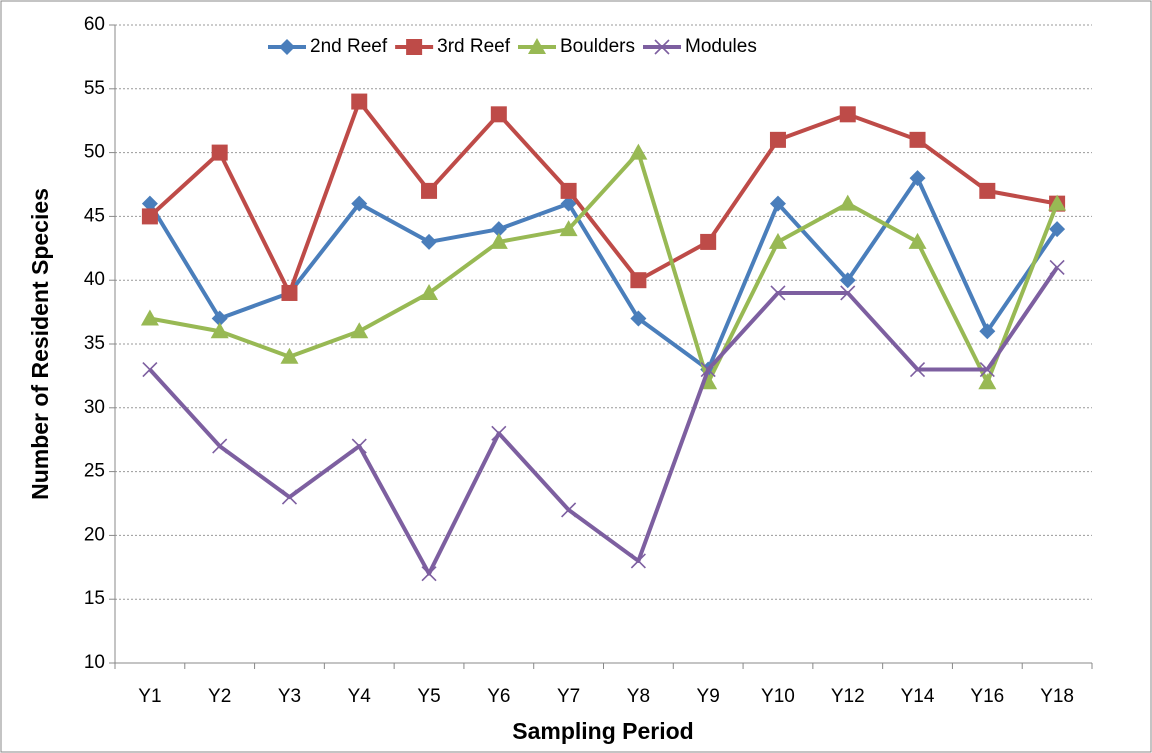  What do you see at coordinates (987, 696) in the screenshot?
I see `x-tick-label: Y16` at bounding box center [987, 696].